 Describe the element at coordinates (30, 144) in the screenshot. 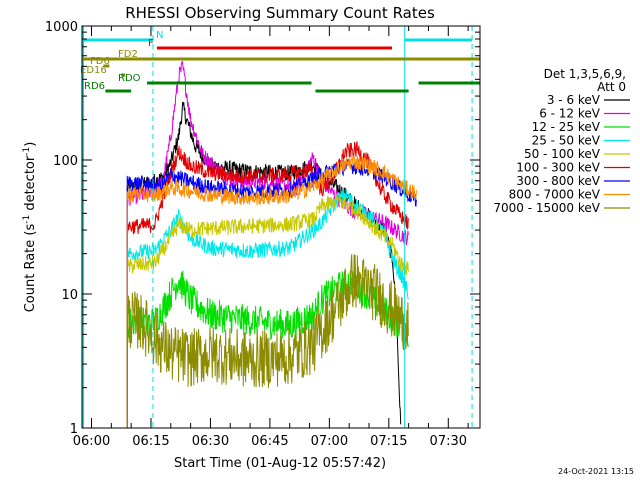

I see `y-axis-label-end: )` at that location.